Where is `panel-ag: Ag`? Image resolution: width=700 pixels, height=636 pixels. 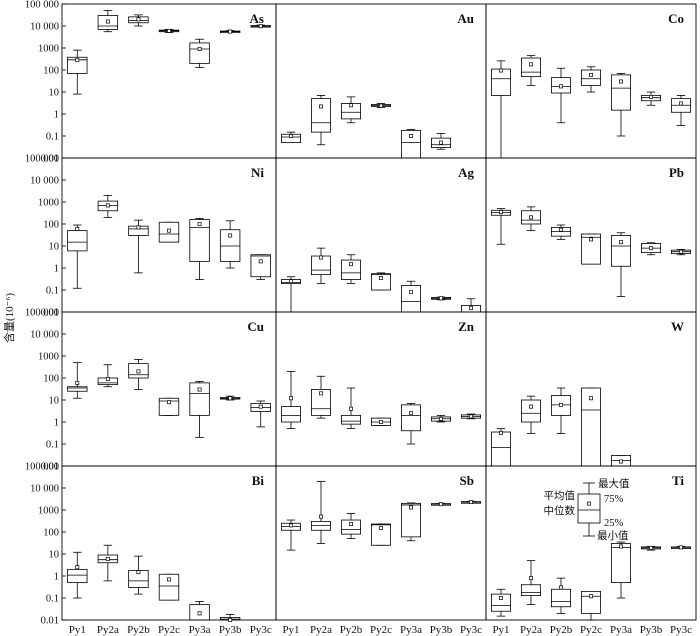 panel-ag: Ag is located at coordinates (381, 235).